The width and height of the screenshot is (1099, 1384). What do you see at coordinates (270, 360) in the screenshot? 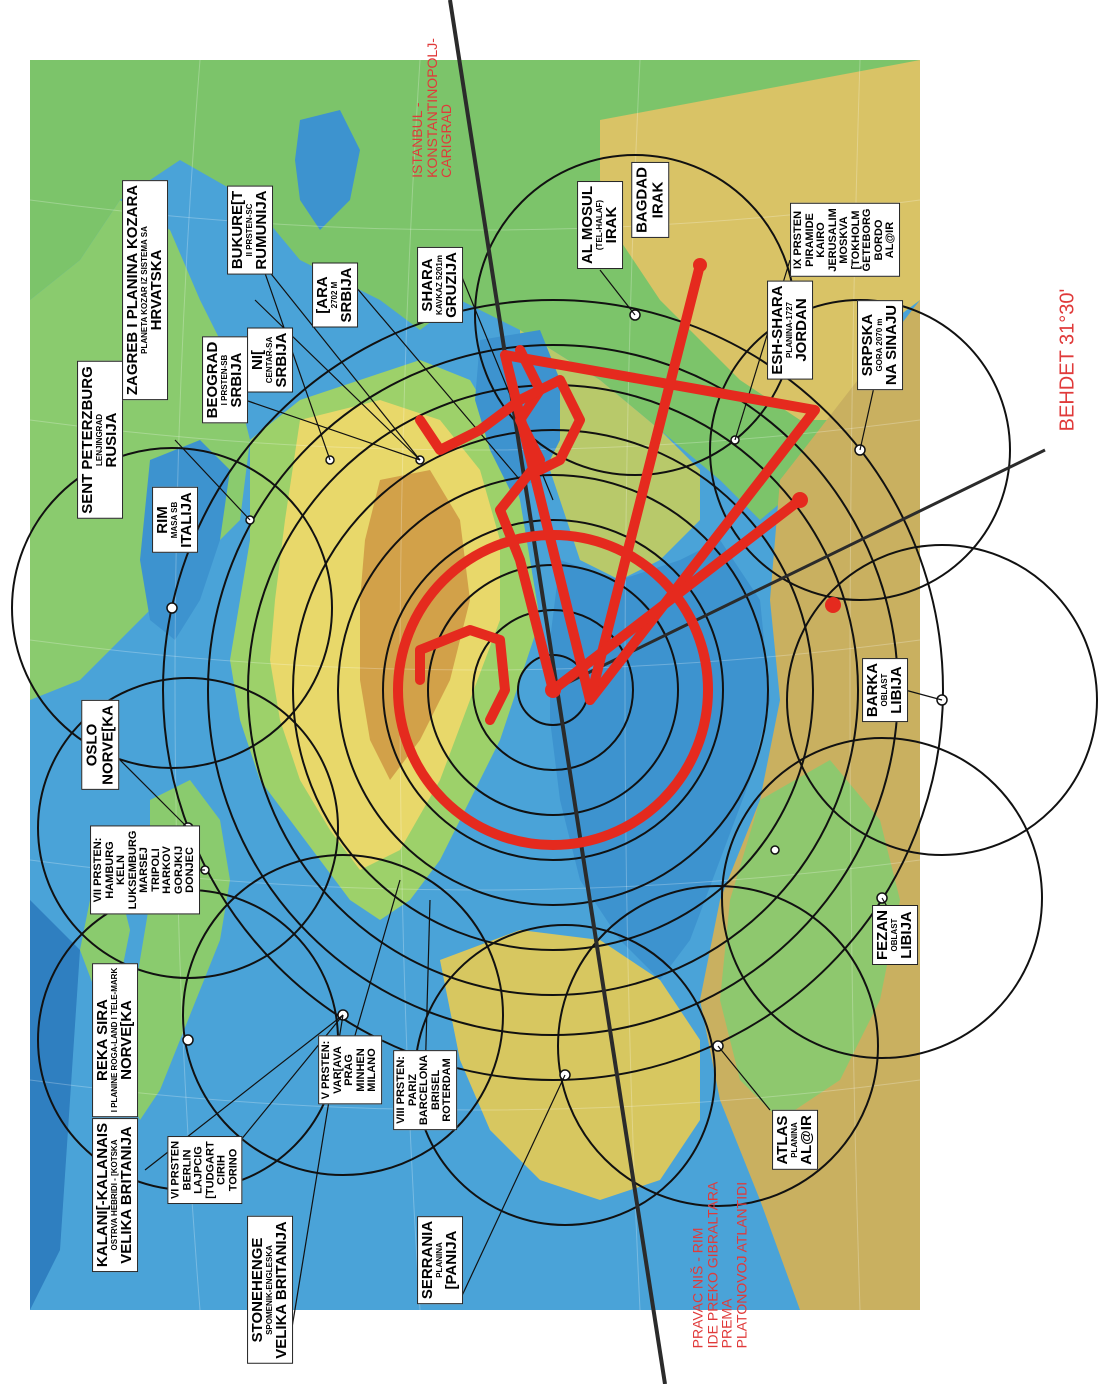
I see `place-label-nis: NI[CENTAR-SA SRBIJA` at bounding box center [270, 360].